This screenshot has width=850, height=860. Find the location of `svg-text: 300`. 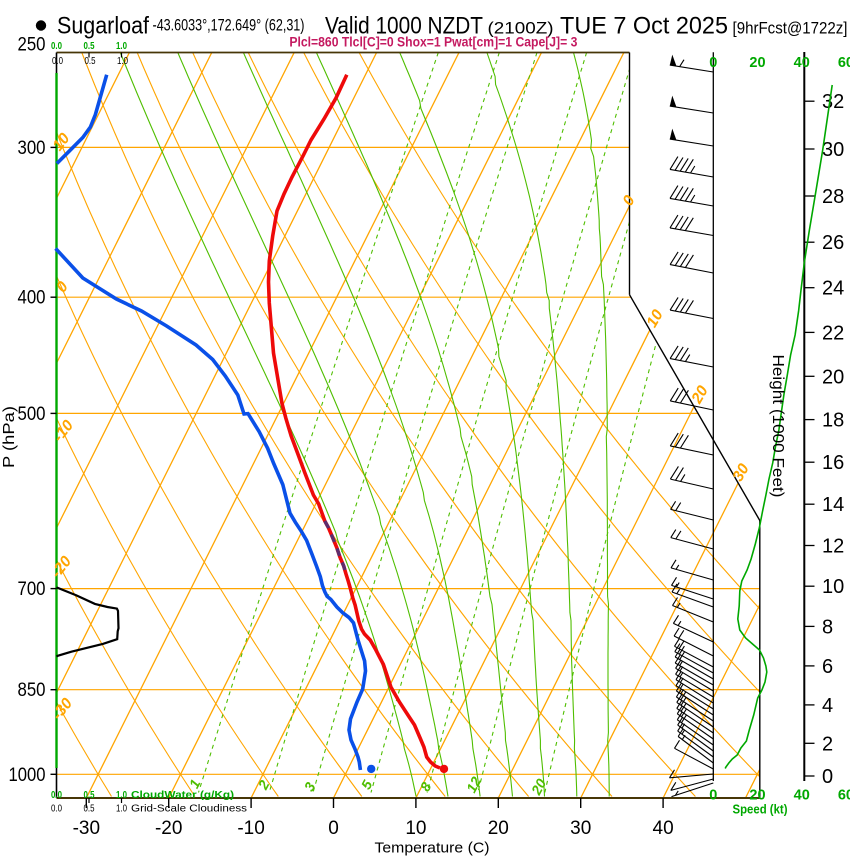

svg-text: 300 is located at coordinates (32, 148).